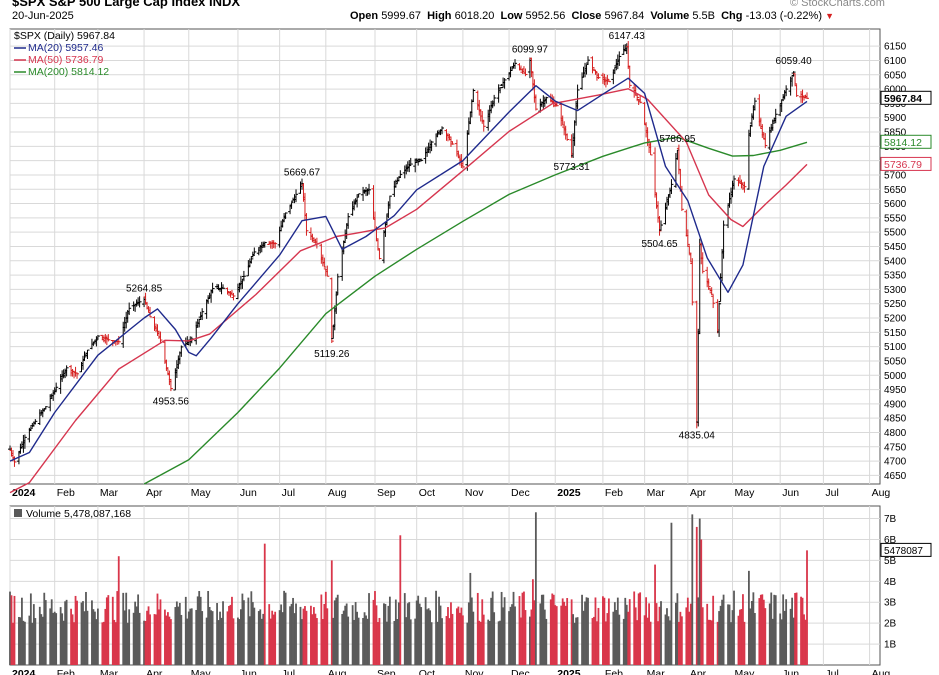  Describe the element at coordinates (144, 288) in the screenshot. I see `price-annotation: 5264.85` at that location.